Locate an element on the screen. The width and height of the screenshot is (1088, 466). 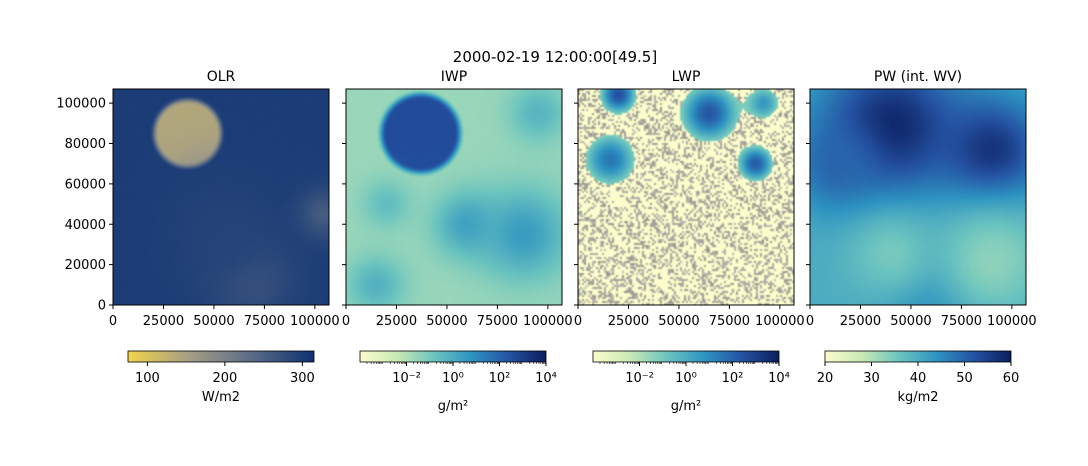
y-tick-label: 20000 is located at coordinates (85, 265).